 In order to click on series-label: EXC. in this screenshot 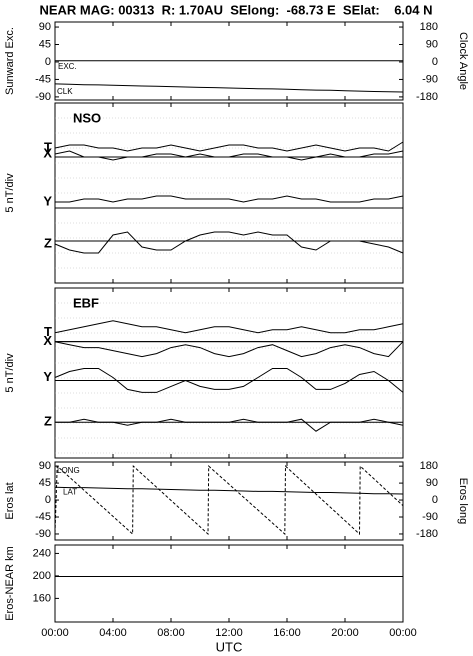, I will do `click(67, 66)`.